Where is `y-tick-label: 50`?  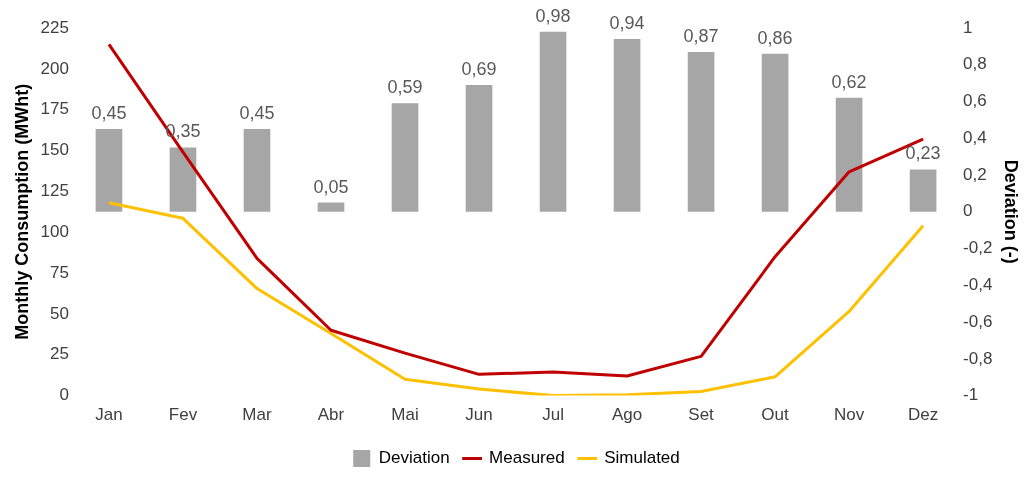
y-tick-label: 50 is located at coordinates (59, 313).